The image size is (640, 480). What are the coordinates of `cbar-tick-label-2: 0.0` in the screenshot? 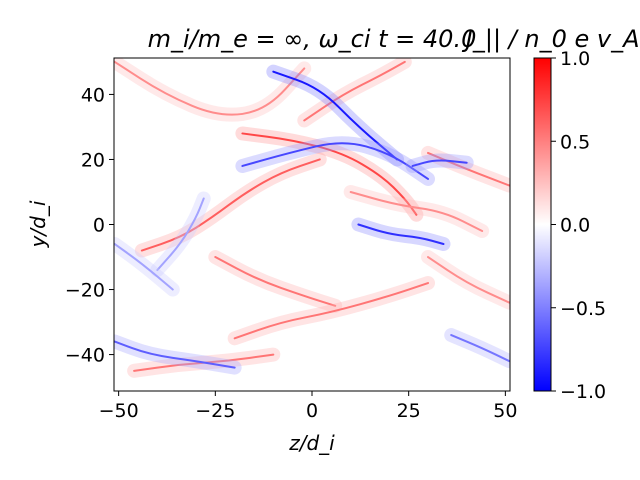 It's located at (575, 226).